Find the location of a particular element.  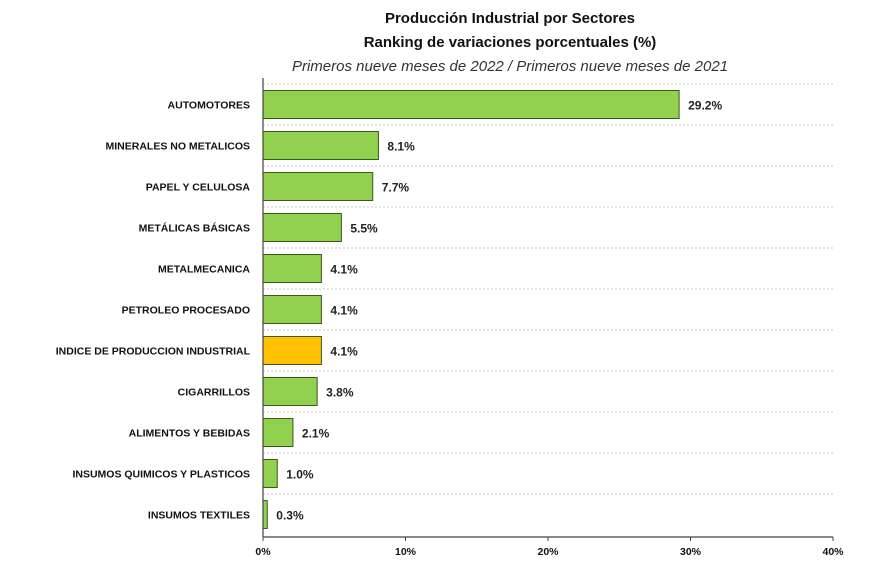

value-label: 5.5% is located at coordinates (364, 229).